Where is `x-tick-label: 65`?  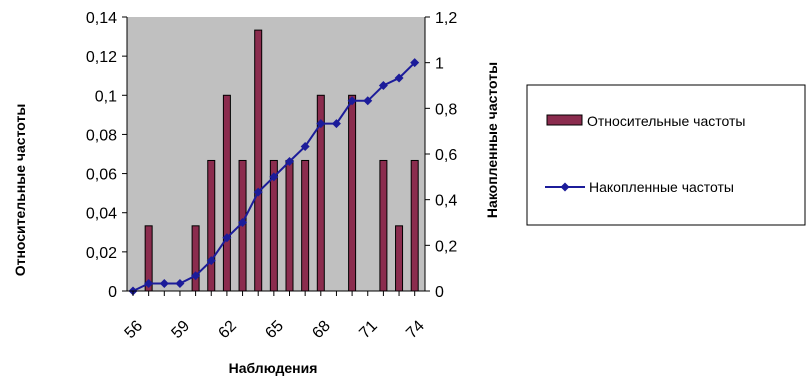 x-tick-label: 65 is located at coordinates (274, 329).